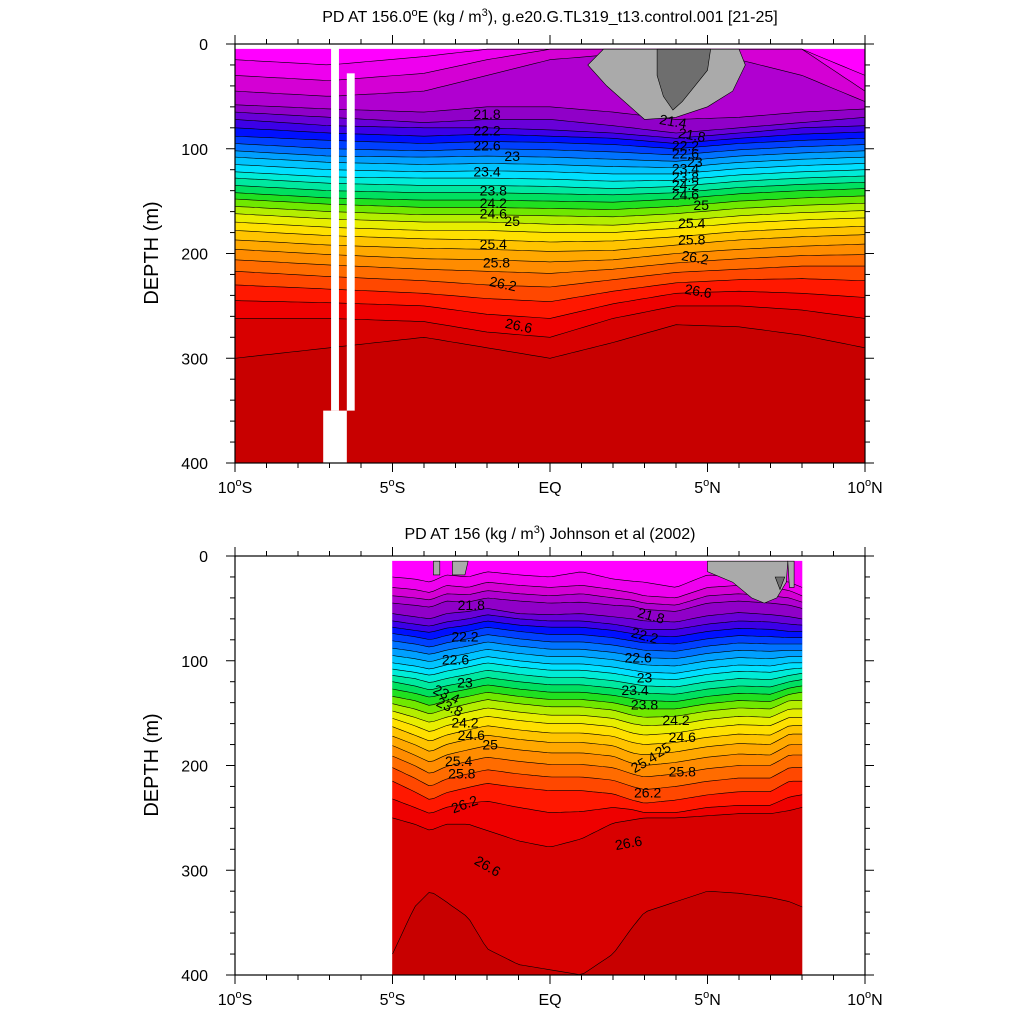 Image resolution: width=1024 pixels, height=1024 pixels. I want to click on contour-label: 21.4, so click(673, 121).